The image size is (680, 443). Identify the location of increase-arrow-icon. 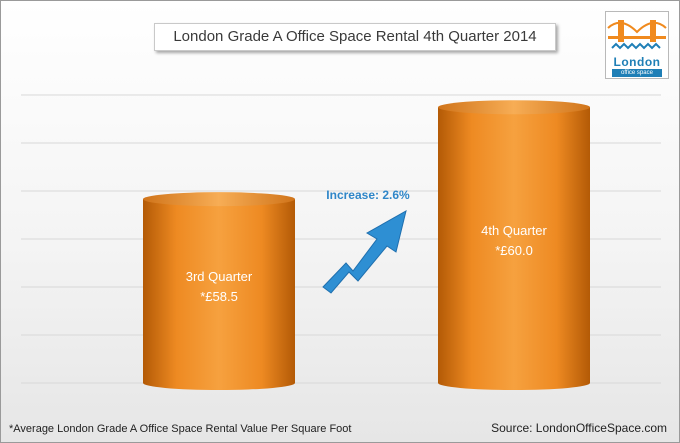
(364, 251).